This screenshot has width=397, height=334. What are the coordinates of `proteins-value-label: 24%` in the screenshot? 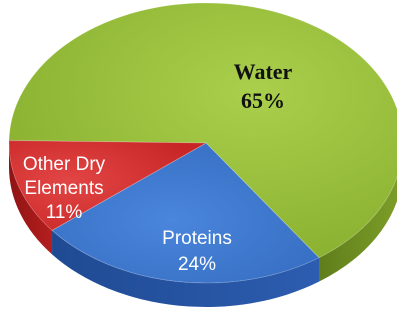 It's located at (197, 264).